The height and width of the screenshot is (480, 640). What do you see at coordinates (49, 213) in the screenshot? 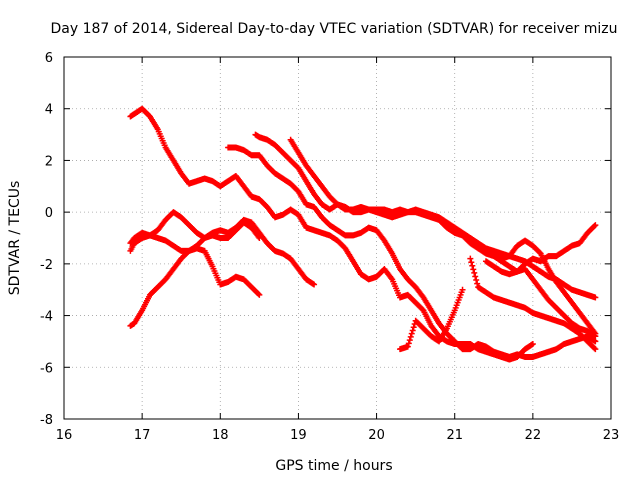
I see `y-tick-label: 0` at bounding box center [49, 213].